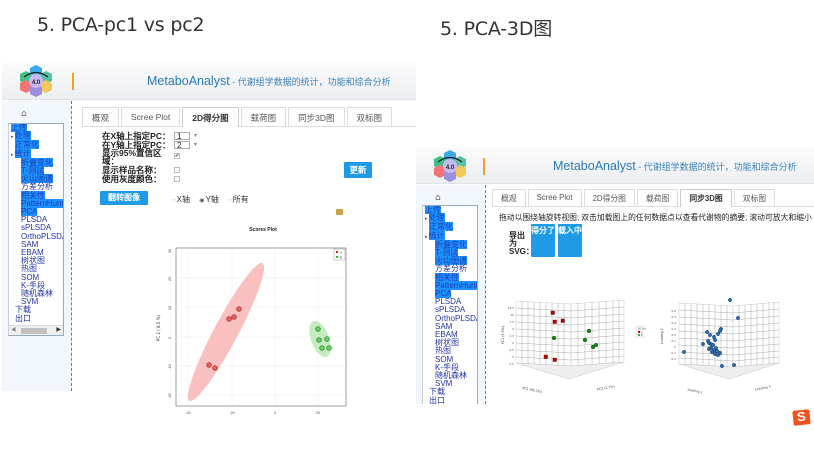 Image resolution: width=814 pixels, height=451 pixels. Describe the element at coordinates (182, 136) in the screenshot. I see `x-pc-input: 1` at that location.